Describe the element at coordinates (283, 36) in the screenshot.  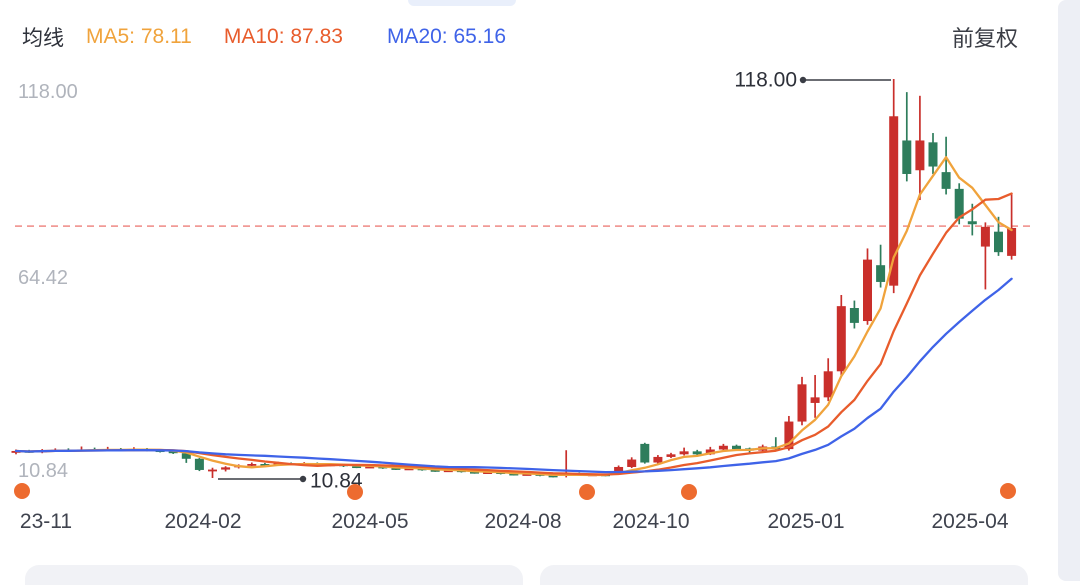
I see `ma10-value: MA10: 87.83` at that location.